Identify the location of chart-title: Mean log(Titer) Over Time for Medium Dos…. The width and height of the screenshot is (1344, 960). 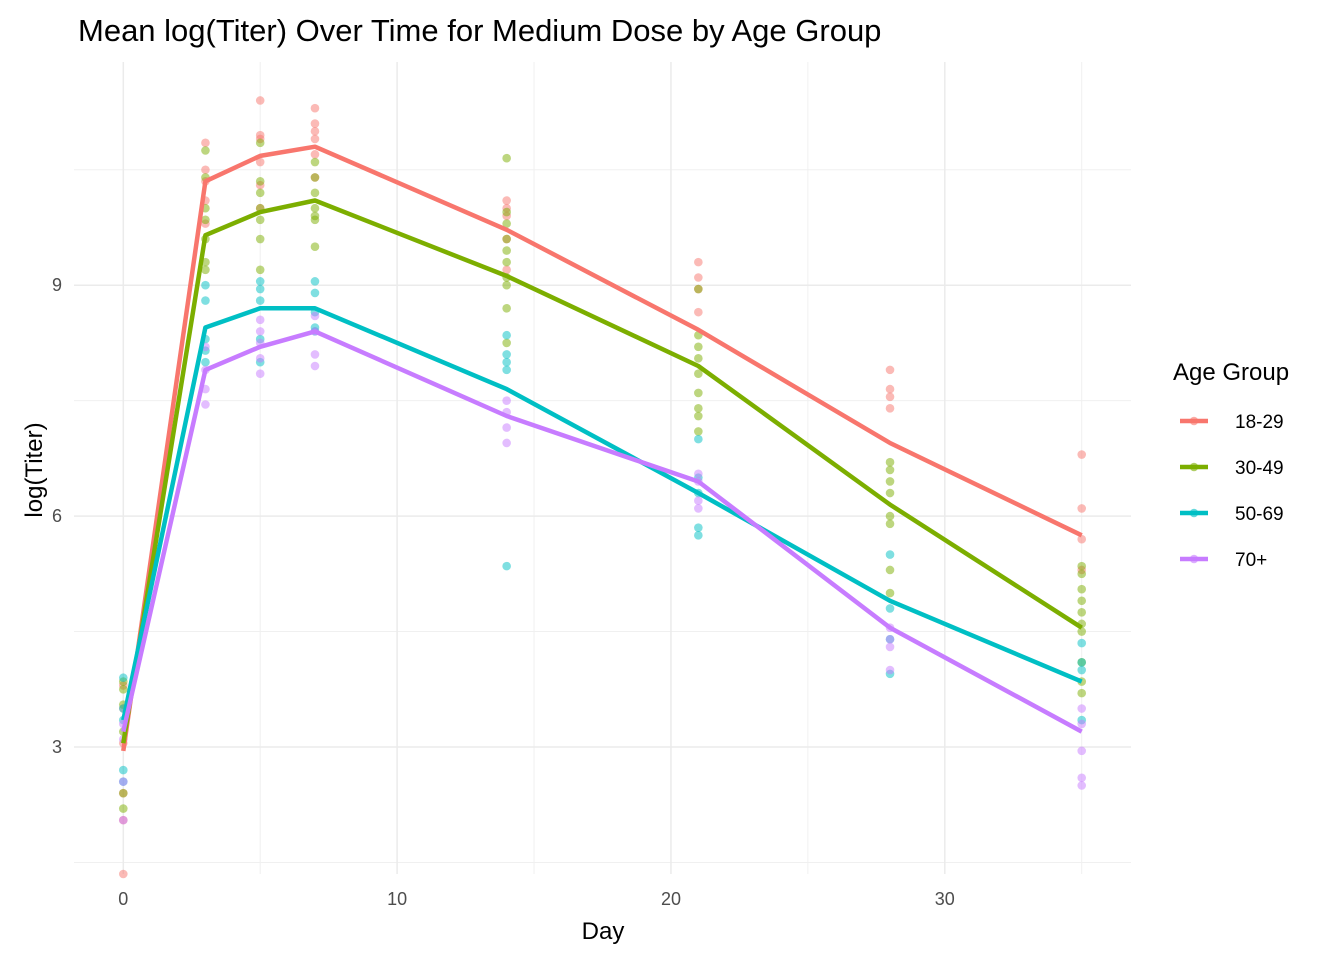
(479, 30).